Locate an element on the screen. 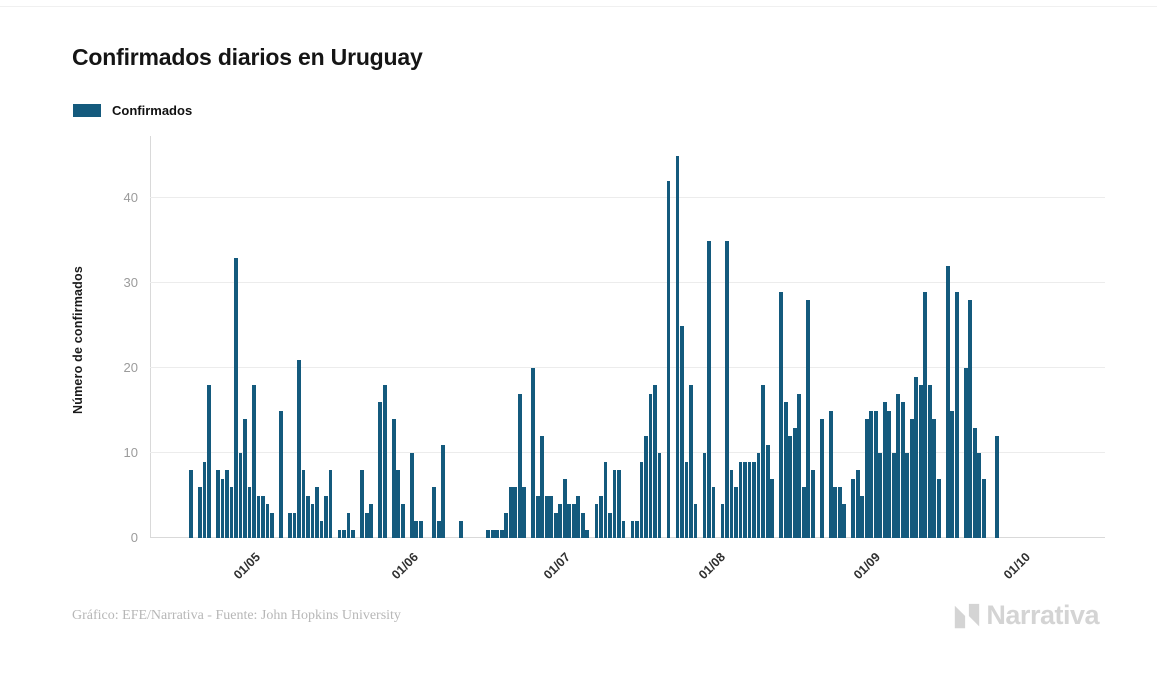  y-axis-title: Número de confirmados is located at coordinates (78, 340).